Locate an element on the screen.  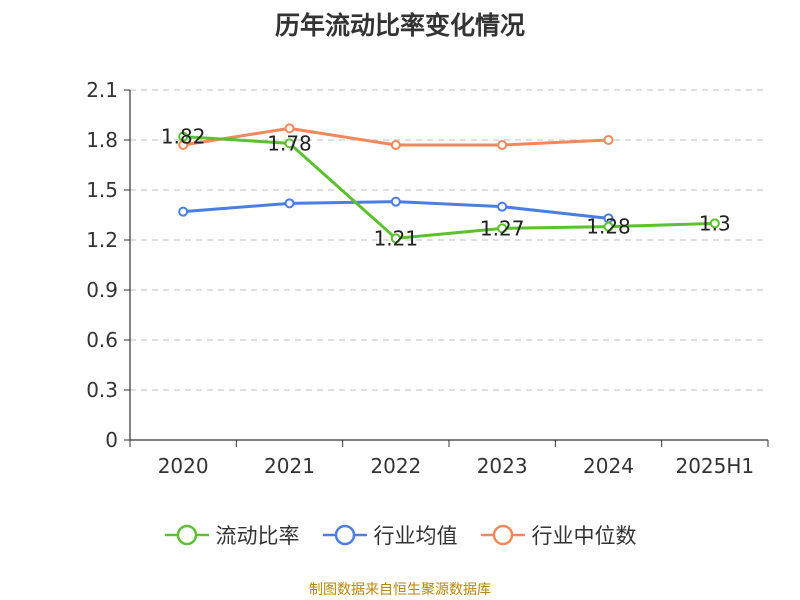
data-label: 1.21 is located at coordinates (396, 238).